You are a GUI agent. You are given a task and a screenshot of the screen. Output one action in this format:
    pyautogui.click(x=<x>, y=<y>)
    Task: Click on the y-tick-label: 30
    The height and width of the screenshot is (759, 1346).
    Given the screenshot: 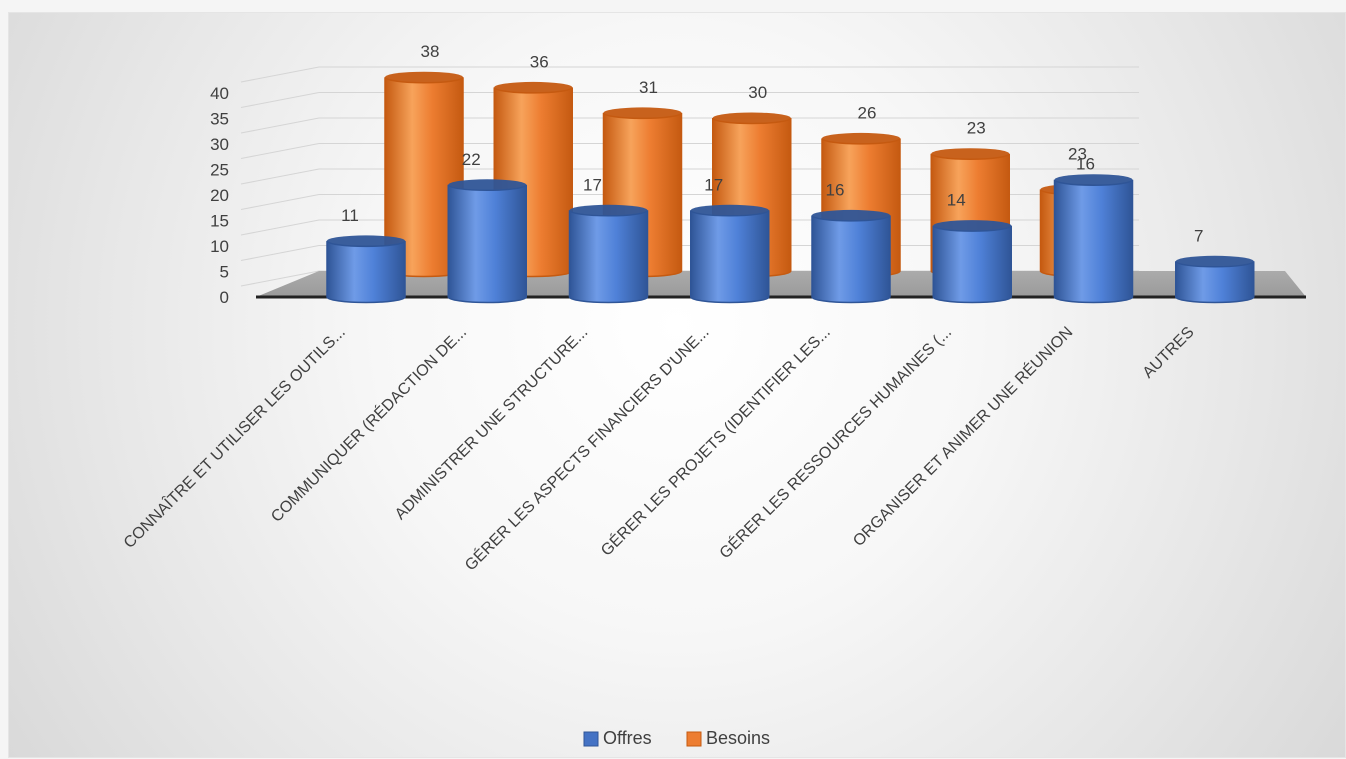 What is the action you would take?
    pyautogui.click(x=219, y=144)
    